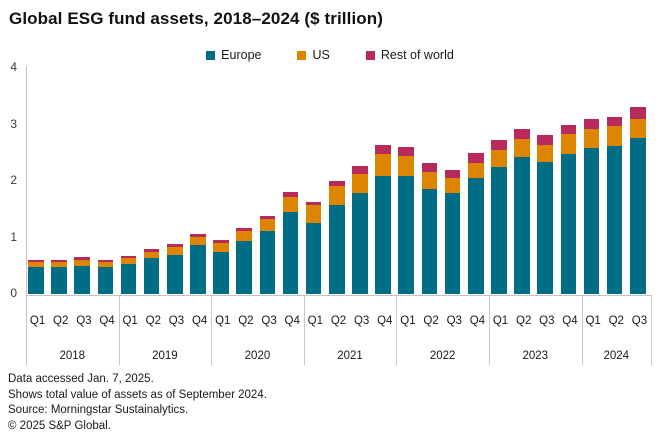 Image resolution: width=660 pixels, height=447 pixels. Describe the element at coordinates (72, 356) in the screenshot. I see `x-tick-label-year: 2018` at that location.